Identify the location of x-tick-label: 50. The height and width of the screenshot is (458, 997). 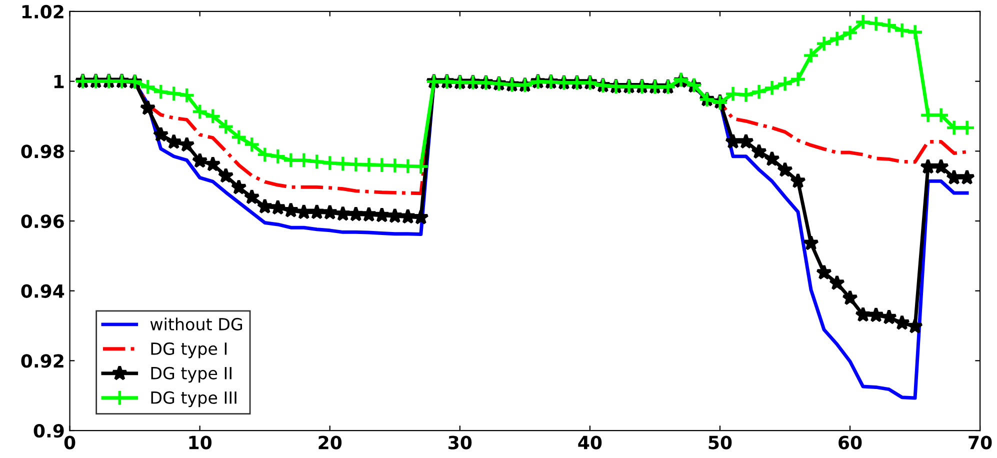
(720, 443).